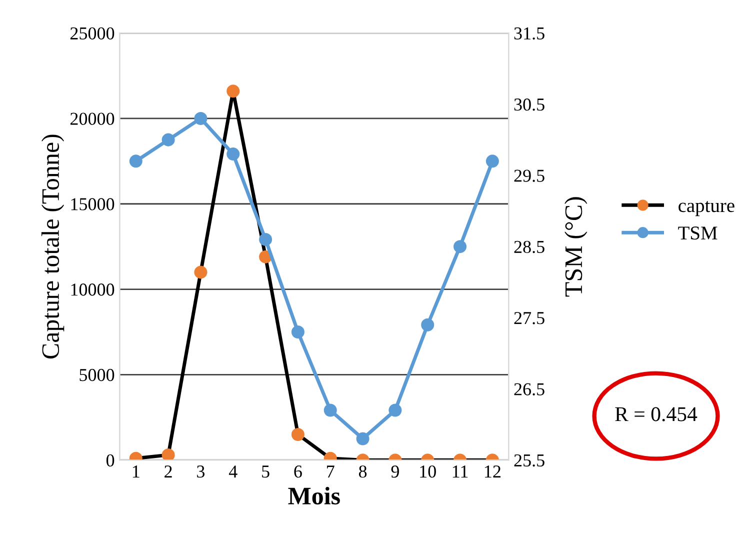 This screenshot has width=748, height=551. Describe the element at coordinates (698, 233) in the screenshot. I see `legend-label: TSM` at that location.